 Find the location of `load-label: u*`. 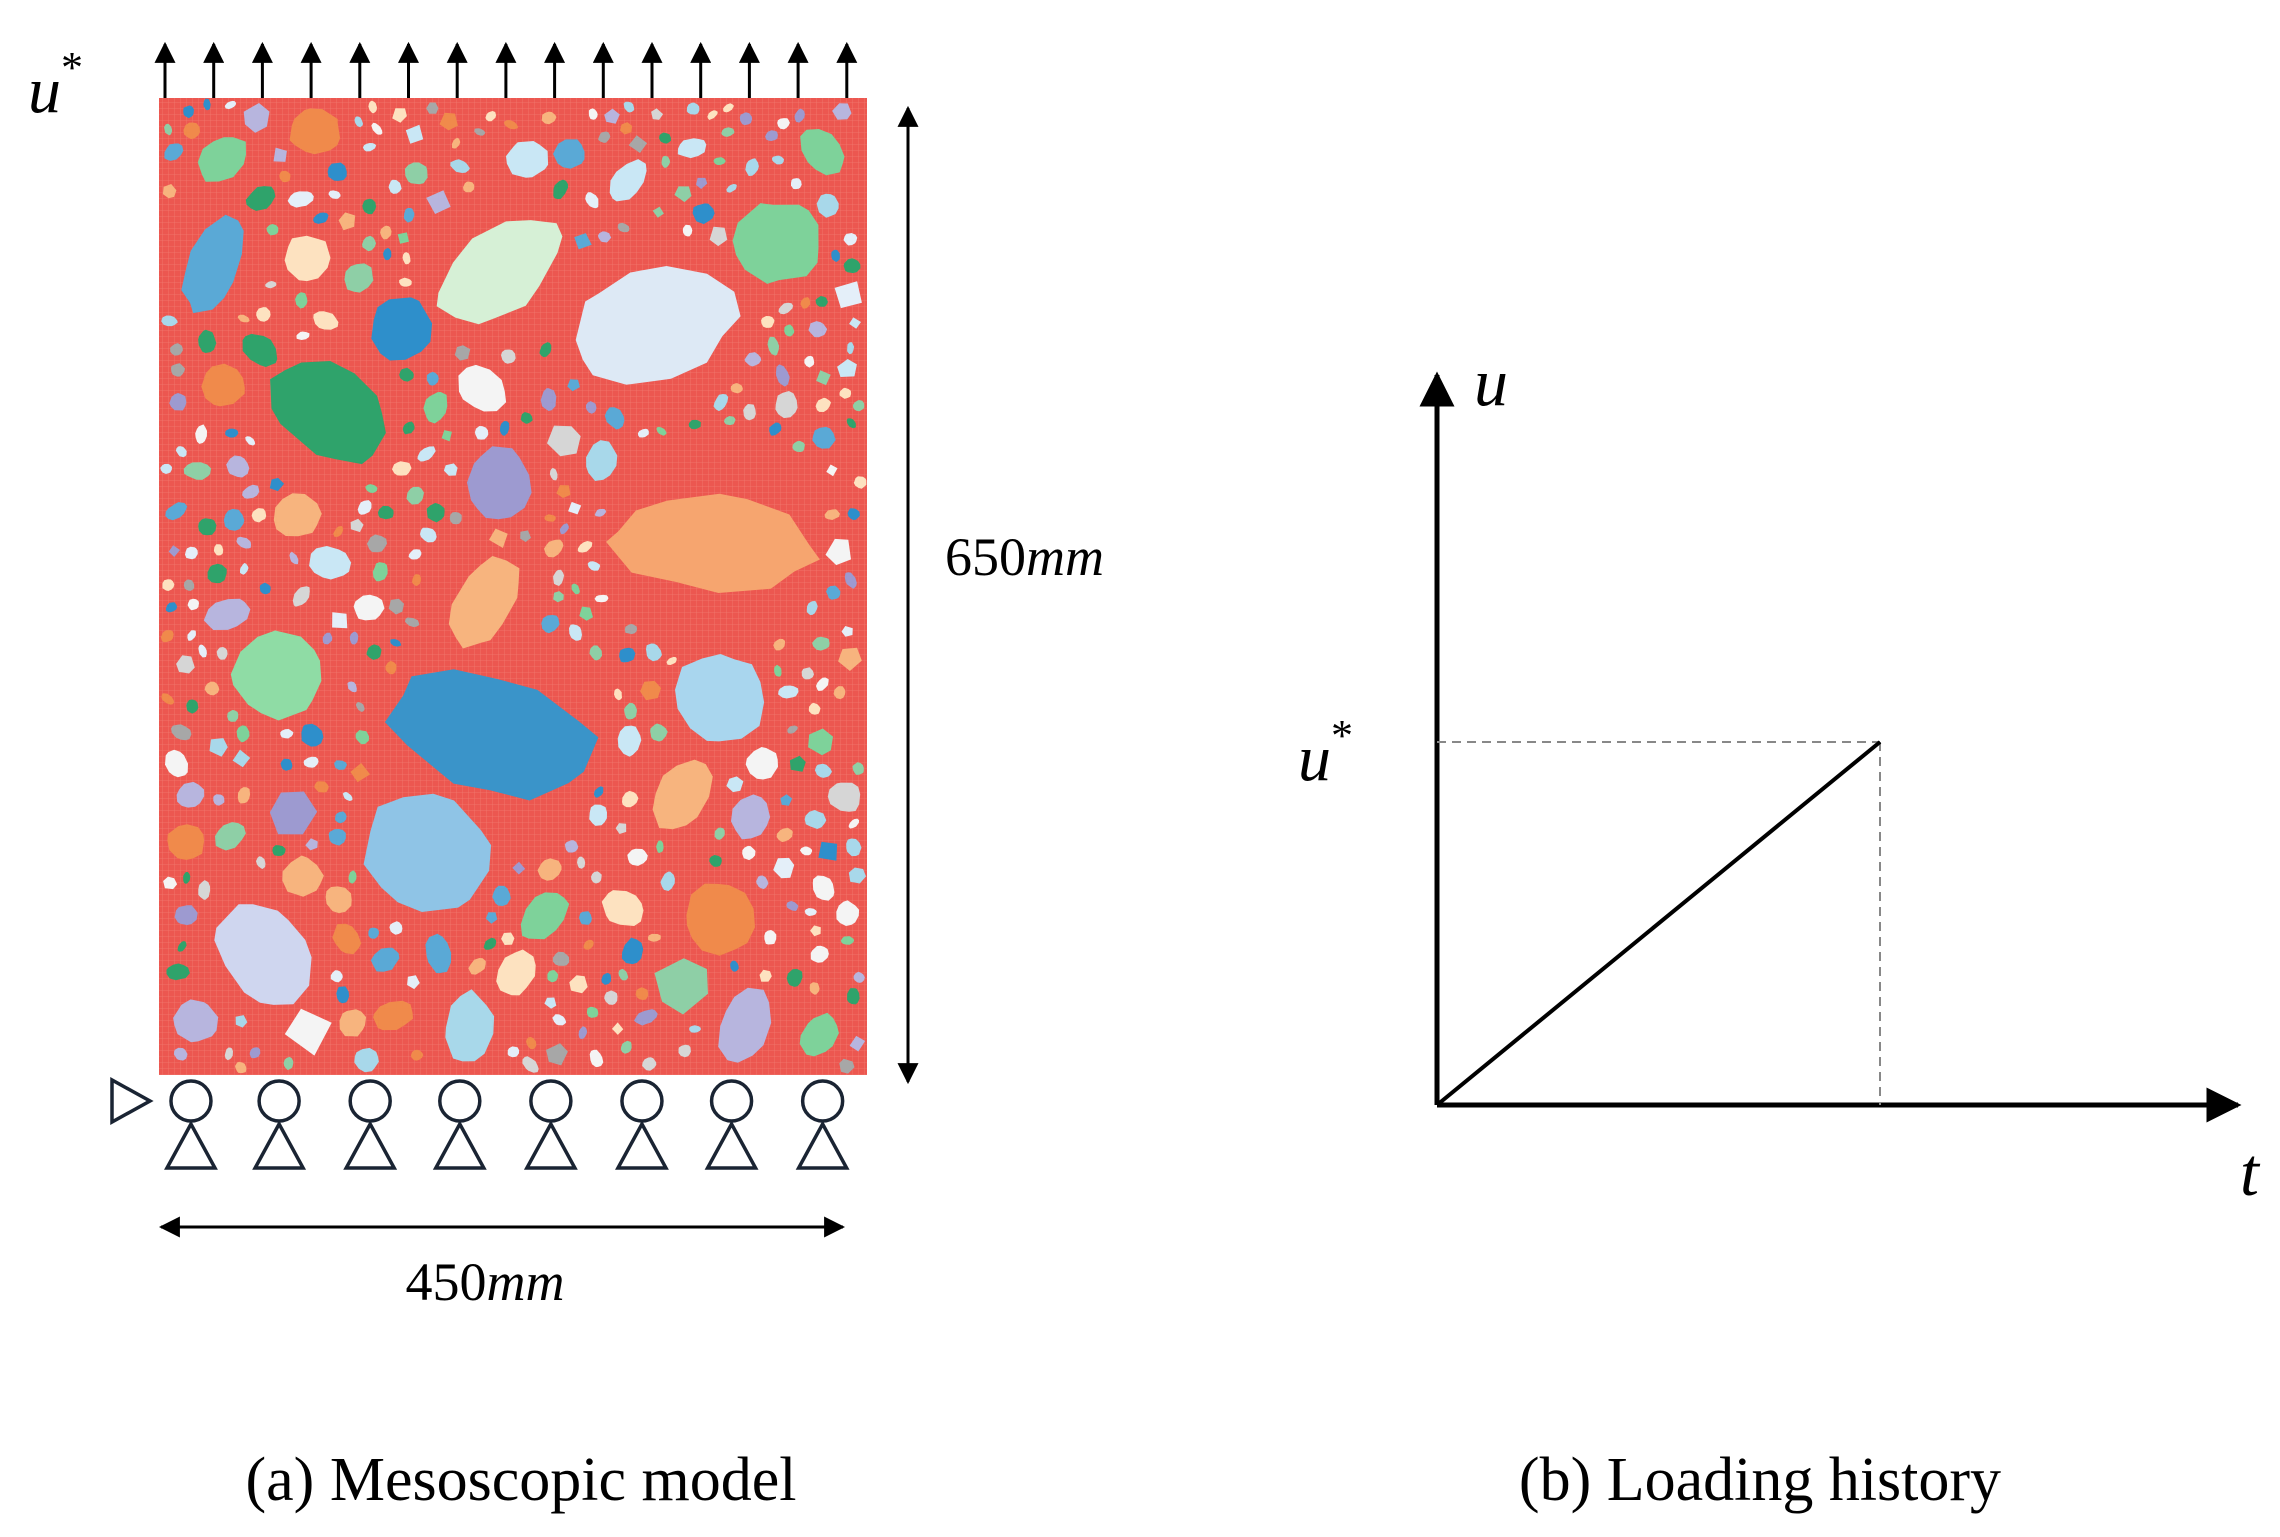

load-label: u* is located at coordinates (55, 85).